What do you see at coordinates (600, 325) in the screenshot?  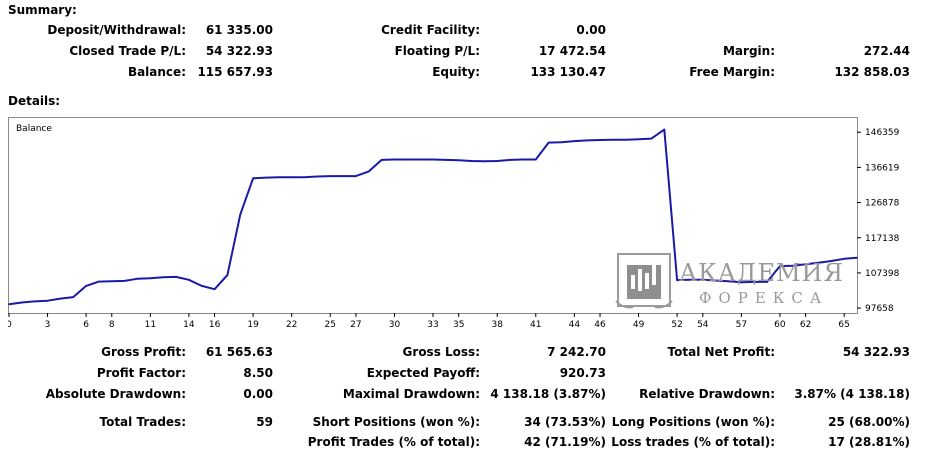 I see `x-tick-label: 46` at bounding box center [600, 325].